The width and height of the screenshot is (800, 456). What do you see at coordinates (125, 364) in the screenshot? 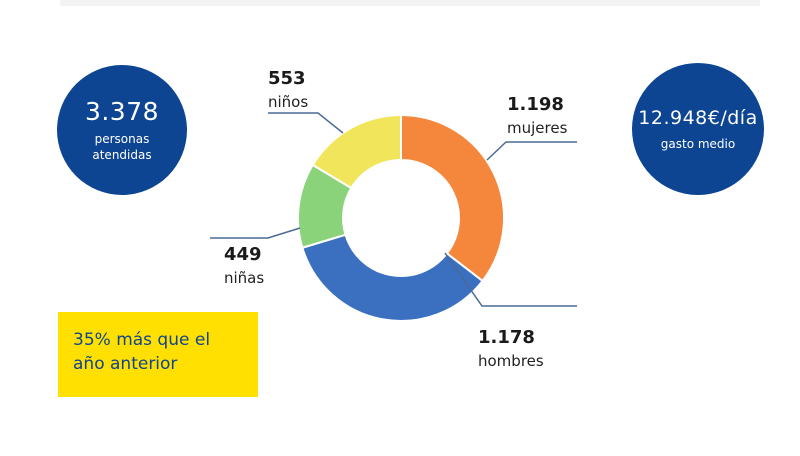
I see `growth-callout-line2: año anterior` at bounding box center [125, 364].